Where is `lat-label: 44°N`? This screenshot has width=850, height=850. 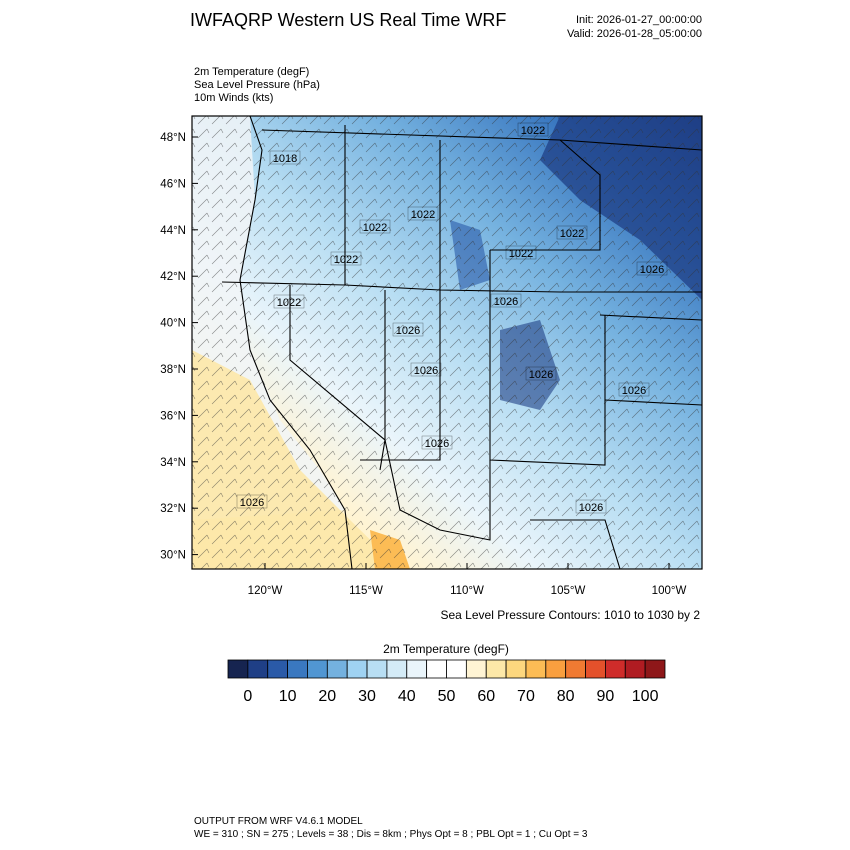 lat-label: 44°N is located at coordinates (173, 231).